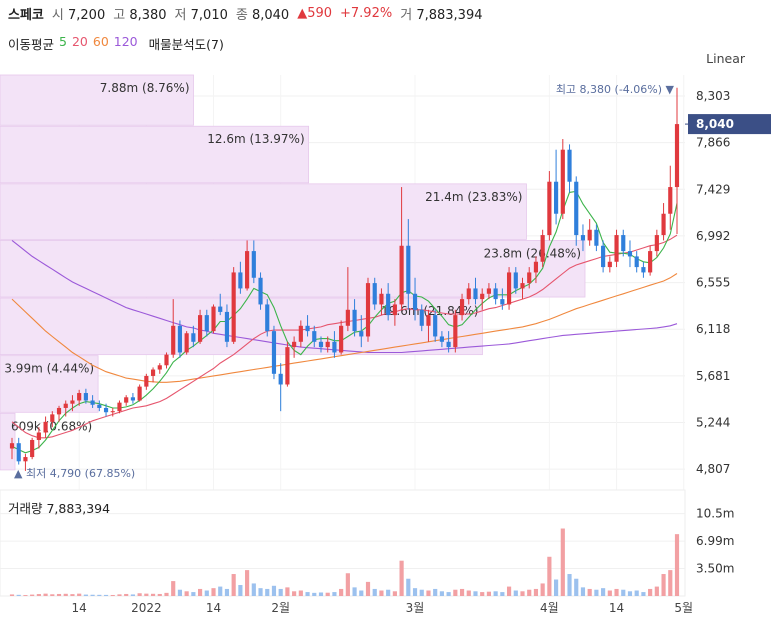  Describe the element at coordinates (125, 41) in the screenshot. I see `ma120-legend: 120` at that location.